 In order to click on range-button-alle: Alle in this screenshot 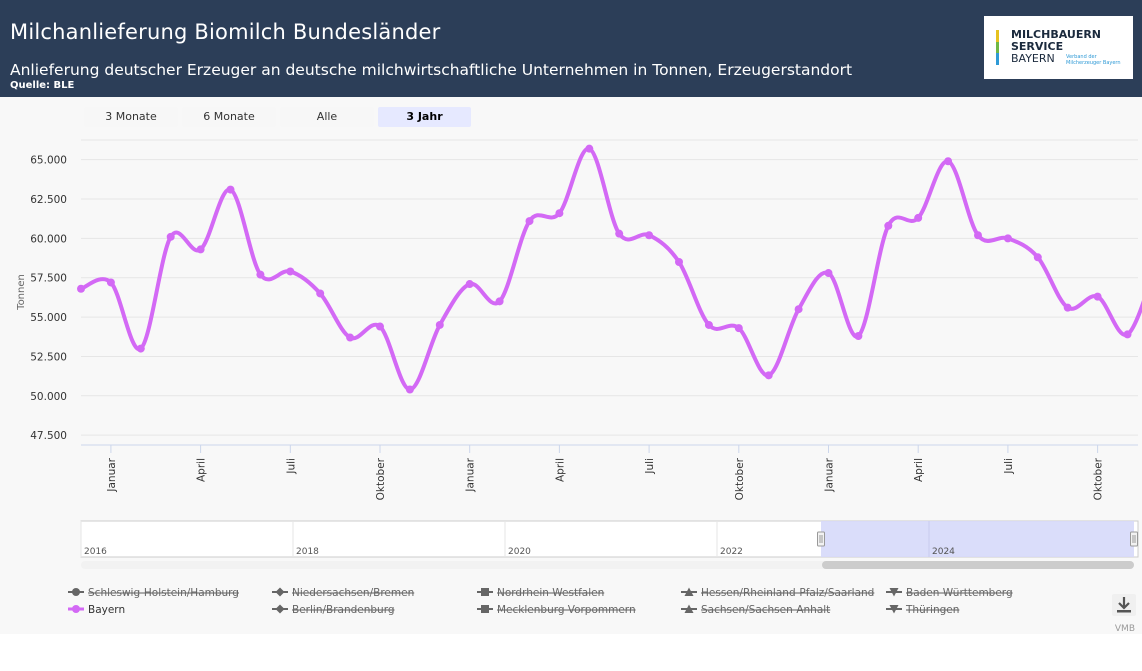, I will do `click(327, 117)`.